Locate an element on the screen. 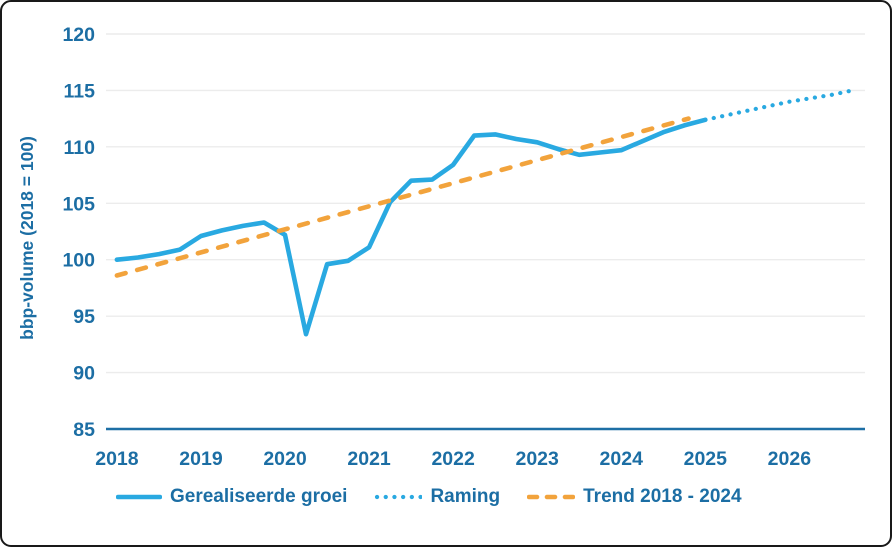  dashed-line-swatch-icon is located at coordinates (551, 497).